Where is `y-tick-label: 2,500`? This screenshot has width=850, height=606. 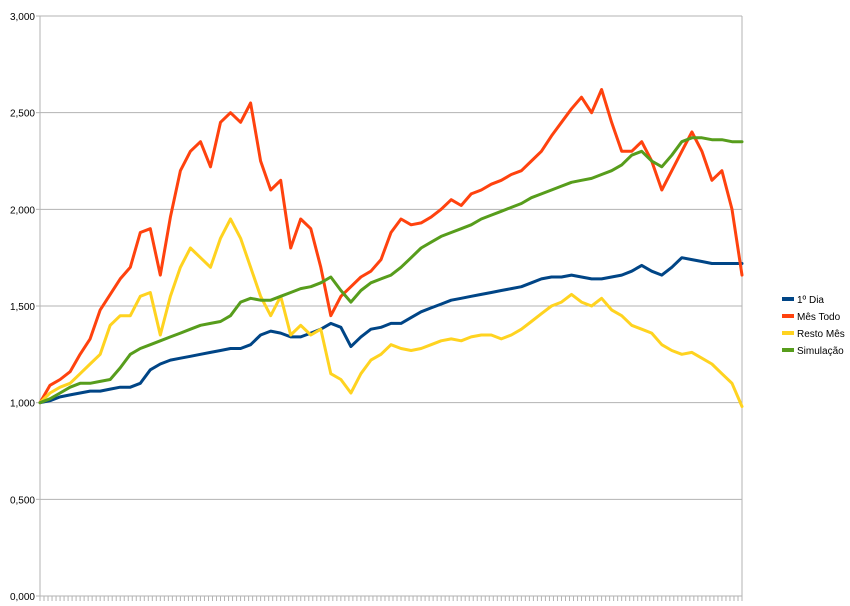 y-tick-label: 2,500 is located at coordinates (22, 114).